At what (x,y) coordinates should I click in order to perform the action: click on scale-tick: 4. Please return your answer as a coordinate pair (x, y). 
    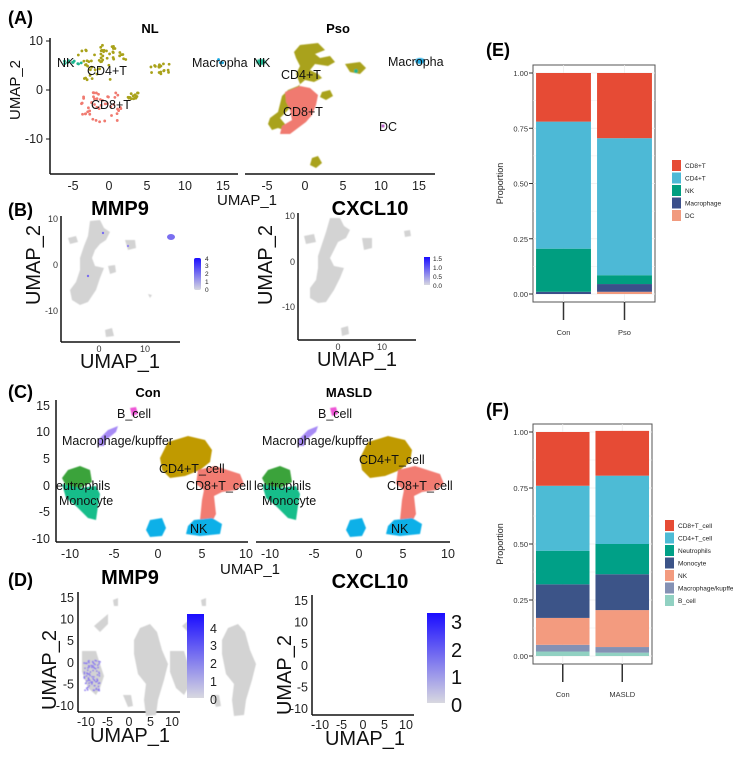
    Looking at the image, I should click on (213, 629).